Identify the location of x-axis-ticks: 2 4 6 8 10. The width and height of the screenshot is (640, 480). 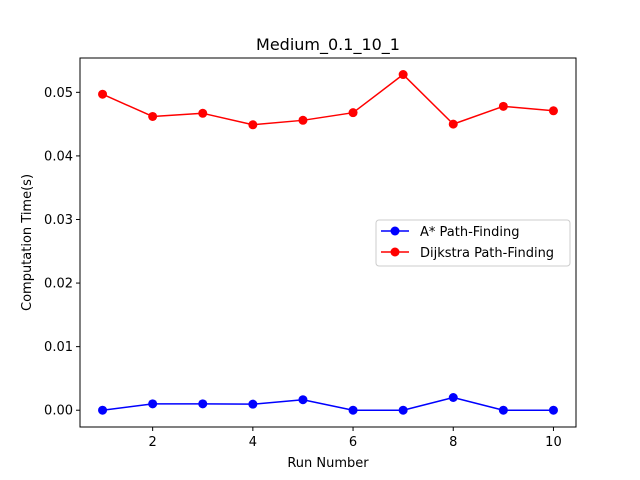
(355, 438).